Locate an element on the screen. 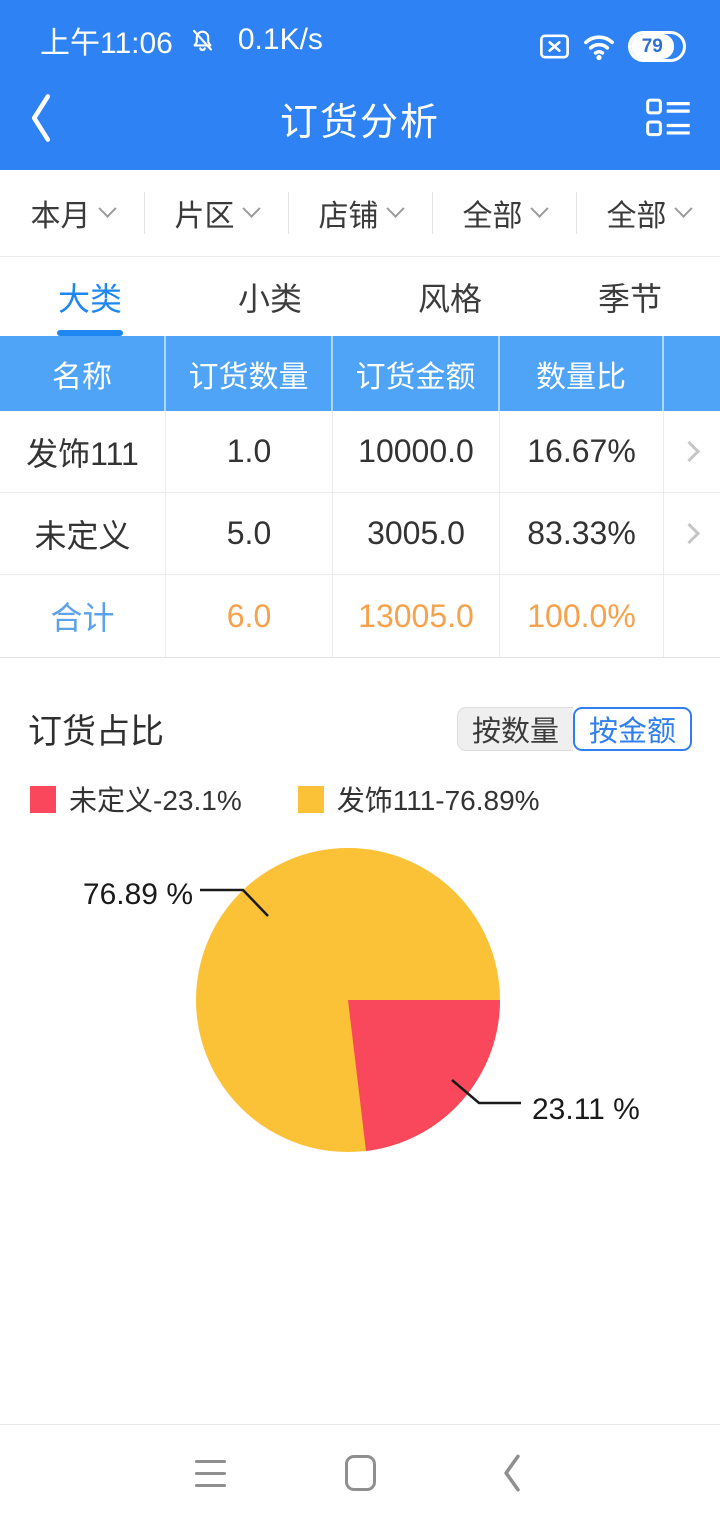 The image size is (720, 1520). home-button is located at coordinates (360, 1472).